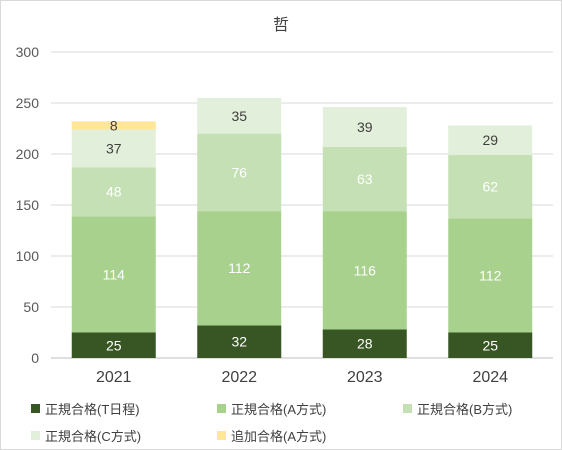 The image size is (562, 450). I want to click on data-label: 62, so click(490, 187).